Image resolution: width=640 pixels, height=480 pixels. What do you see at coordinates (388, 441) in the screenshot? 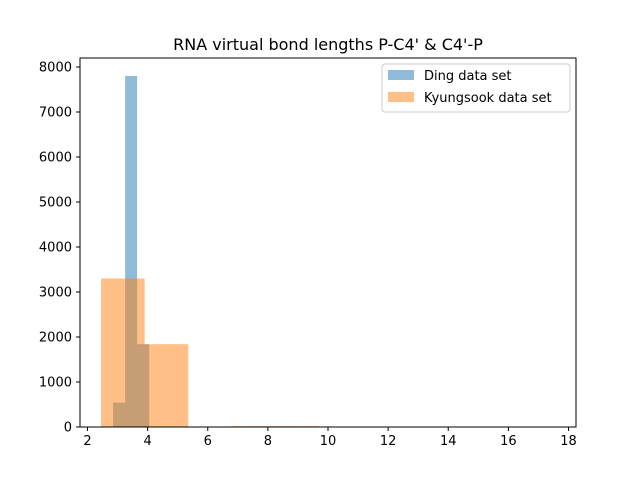
I see `x-tick-label: 12` at bounding box center [388, 441].